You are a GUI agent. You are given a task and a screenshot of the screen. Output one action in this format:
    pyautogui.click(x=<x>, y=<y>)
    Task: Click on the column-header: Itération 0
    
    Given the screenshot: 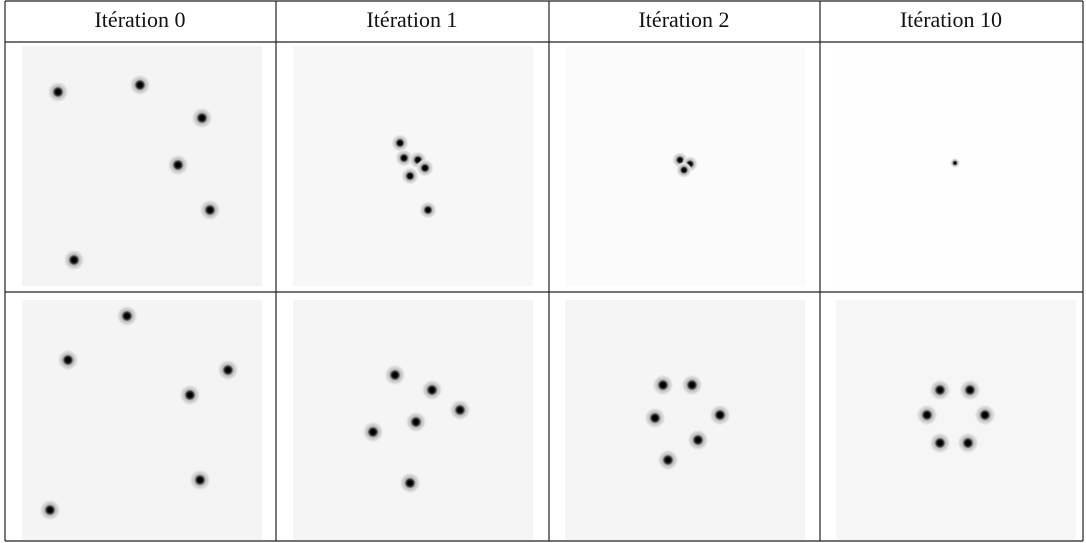 What is the action you would take?
    pyautogui.click(x=139, y=19)
    